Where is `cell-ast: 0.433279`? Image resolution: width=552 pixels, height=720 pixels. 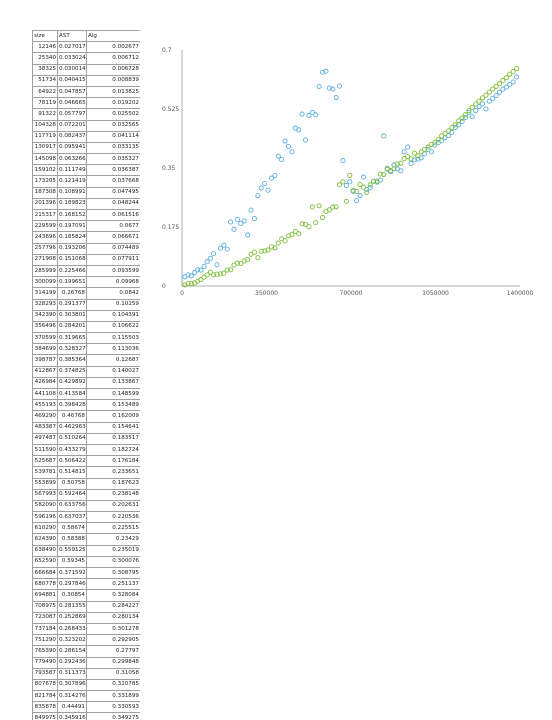 cell-ast: 0.433279 is located at coordinates (72, 450).